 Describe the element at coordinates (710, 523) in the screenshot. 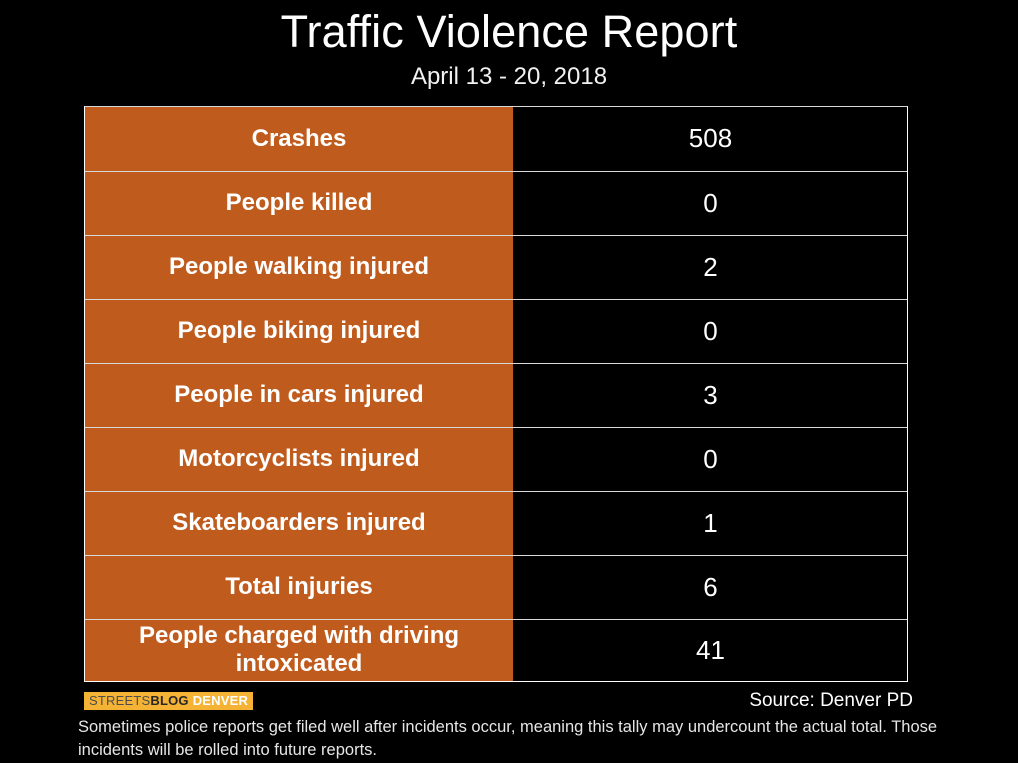

I see `row-value: 1` at that location.